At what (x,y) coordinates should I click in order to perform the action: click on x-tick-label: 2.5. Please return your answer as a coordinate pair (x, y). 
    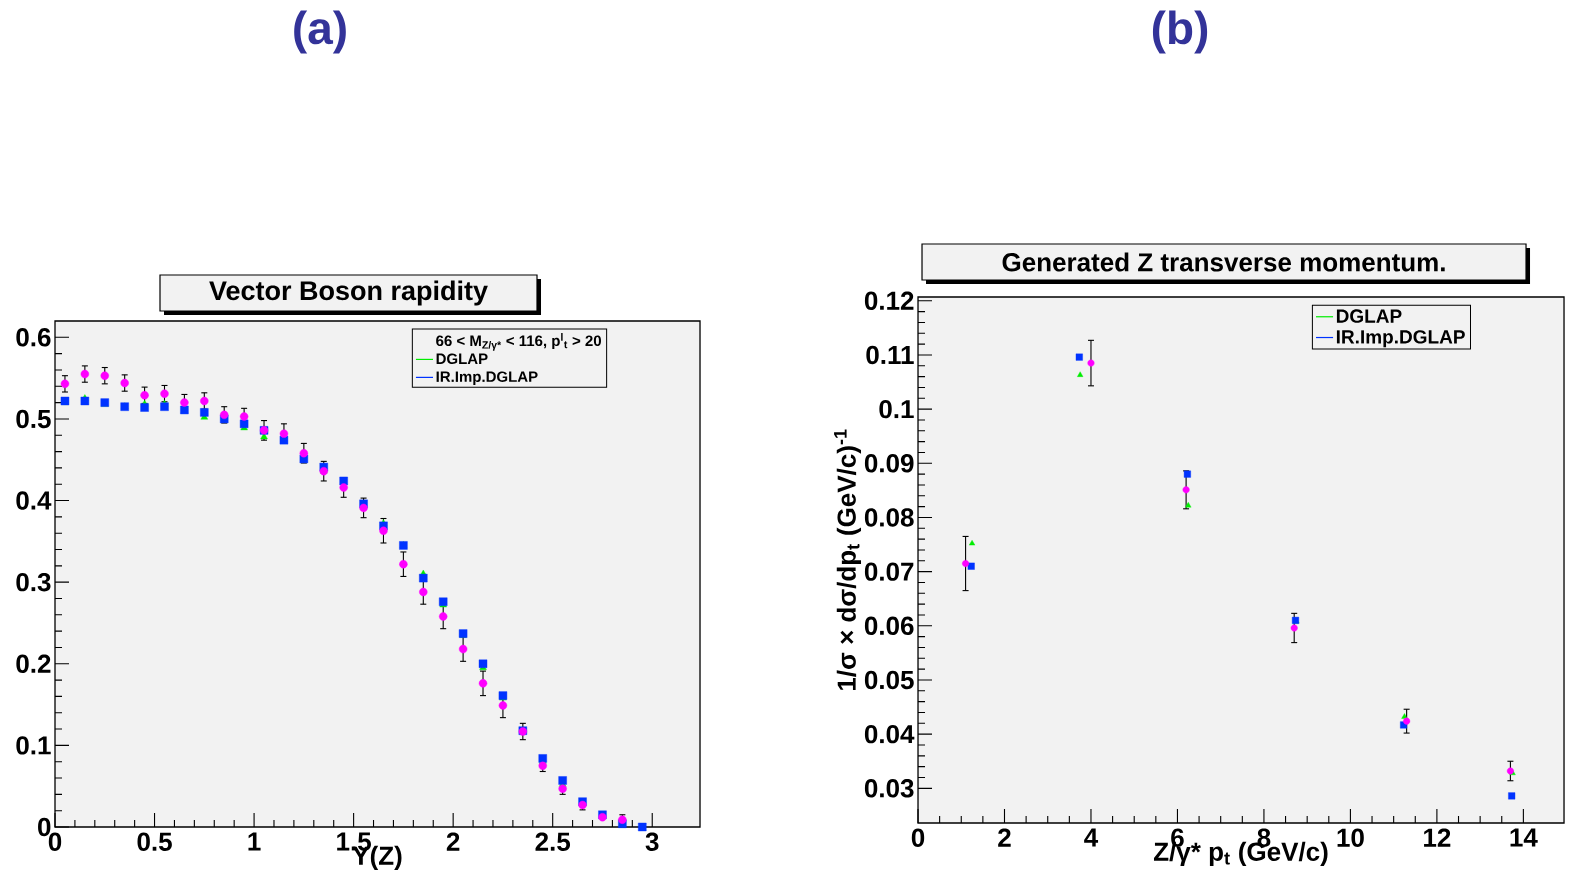
    Looking at the image, I should click on (553, 841).